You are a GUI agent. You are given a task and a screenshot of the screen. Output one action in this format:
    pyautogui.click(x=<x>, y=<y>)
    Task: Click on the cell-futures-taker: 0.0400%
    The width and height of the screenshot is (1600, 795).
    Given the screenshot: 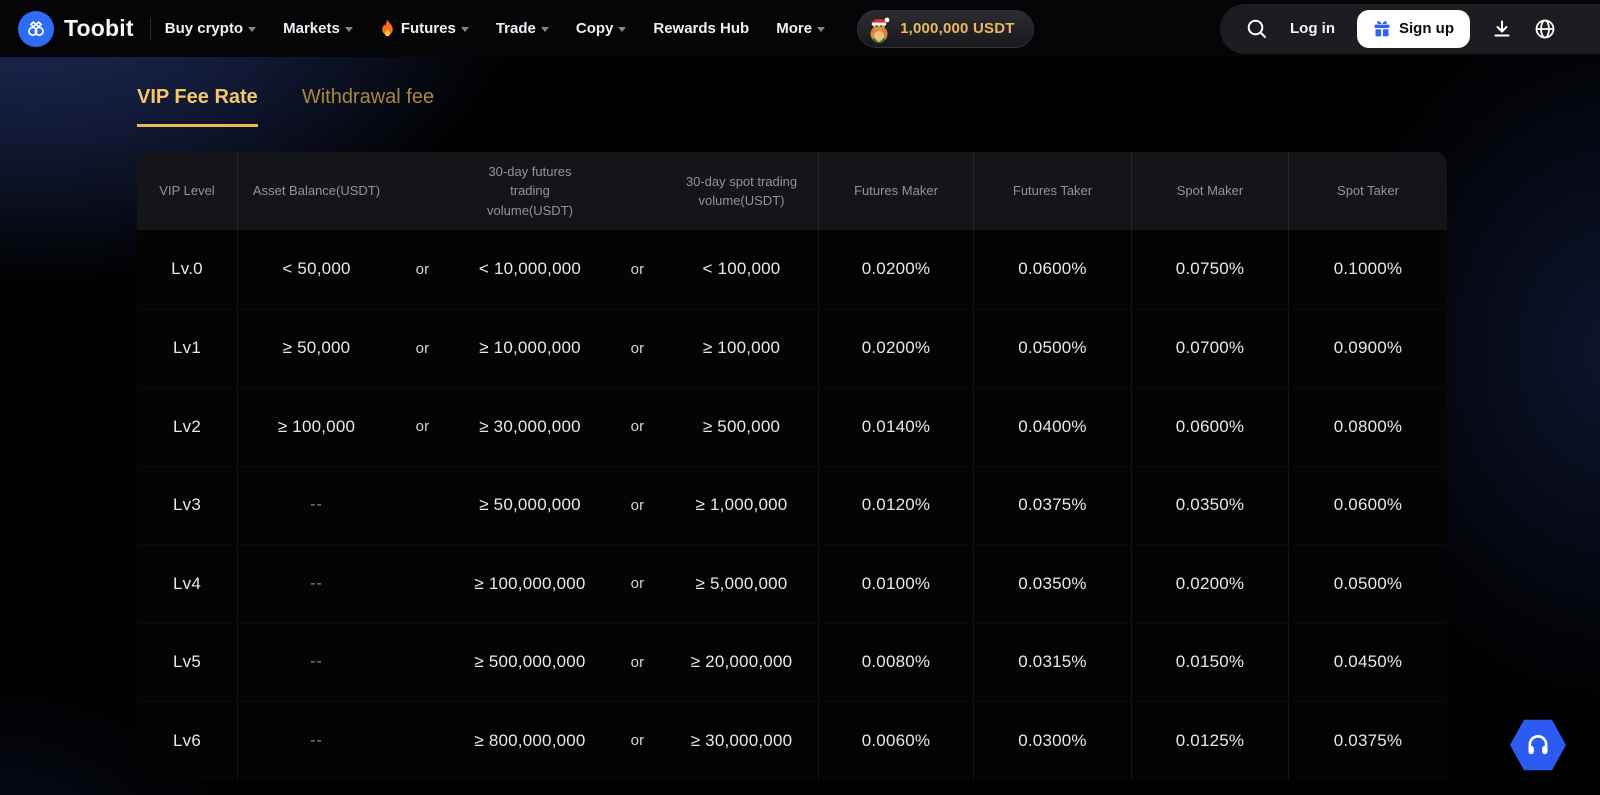 What is the action you would take?
    pyautogui.click(x=1052, y=427)
    